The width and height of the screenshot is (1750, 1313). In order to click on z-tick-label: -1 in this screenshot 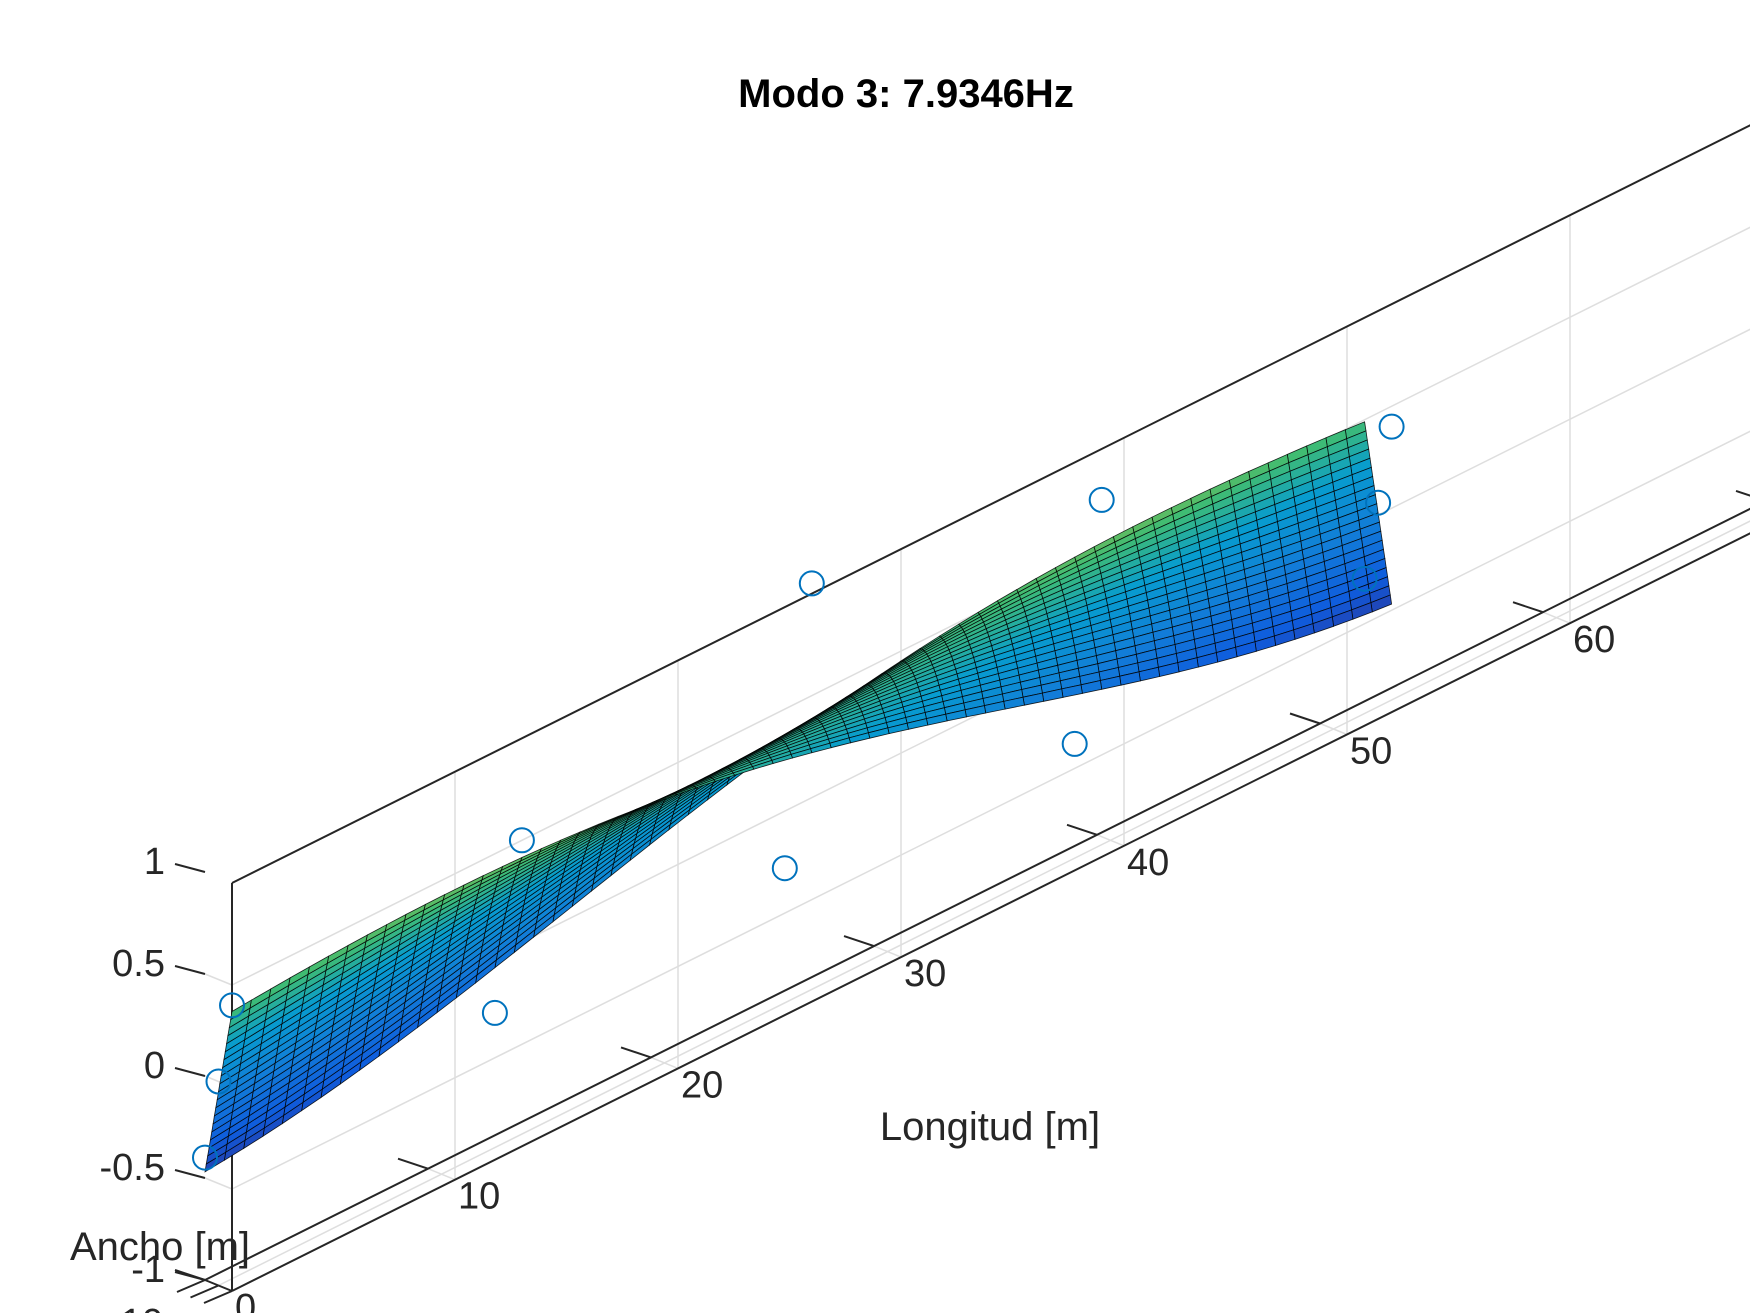, I will do `click(148, 1270)`.